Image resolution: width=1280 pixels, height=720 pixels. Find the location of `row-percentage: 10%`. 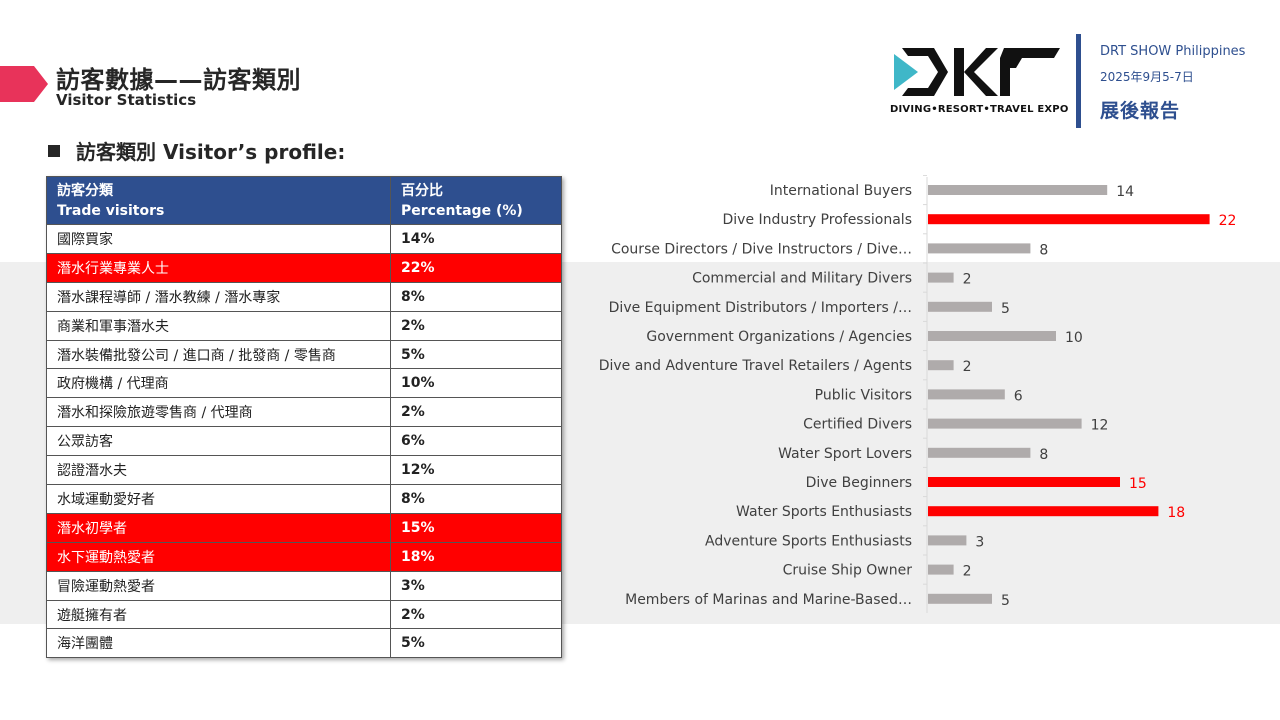

row-percentage: 10% is located at coordinates (476, 383).